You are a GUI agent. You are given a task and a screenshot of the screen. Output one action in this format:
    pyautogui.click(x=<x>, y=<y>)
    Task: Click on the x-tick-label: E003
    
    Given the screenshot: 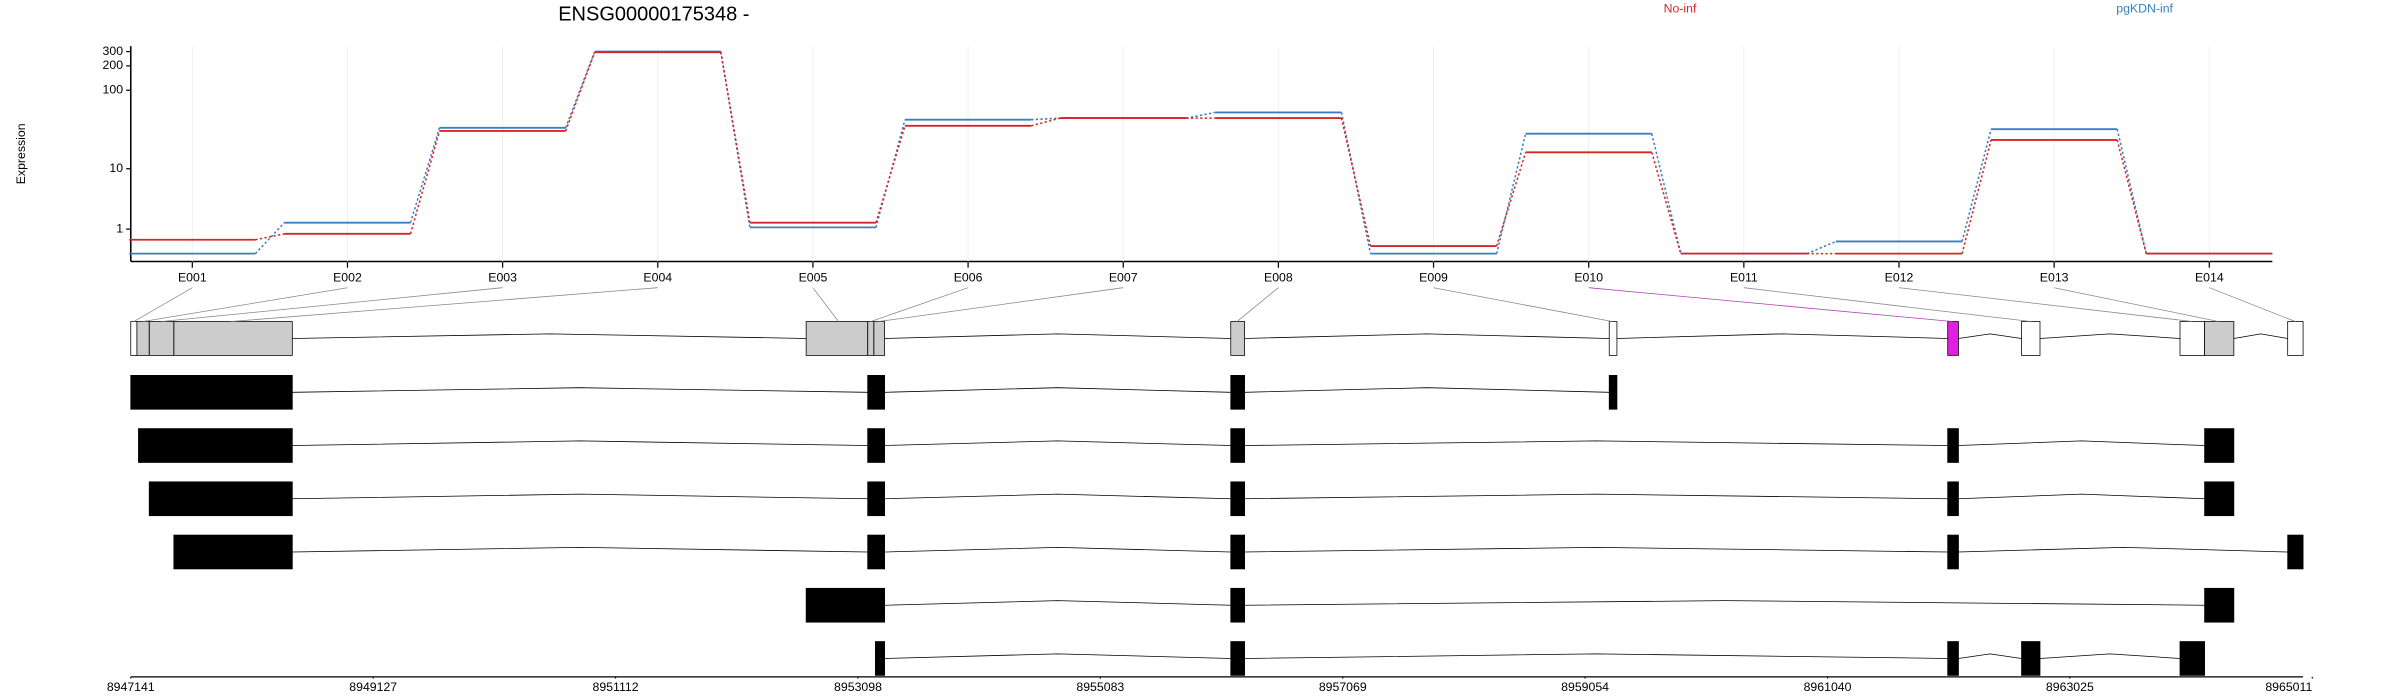 What is the action you would take?
    pyautogui.click(x=502, y=278)
    